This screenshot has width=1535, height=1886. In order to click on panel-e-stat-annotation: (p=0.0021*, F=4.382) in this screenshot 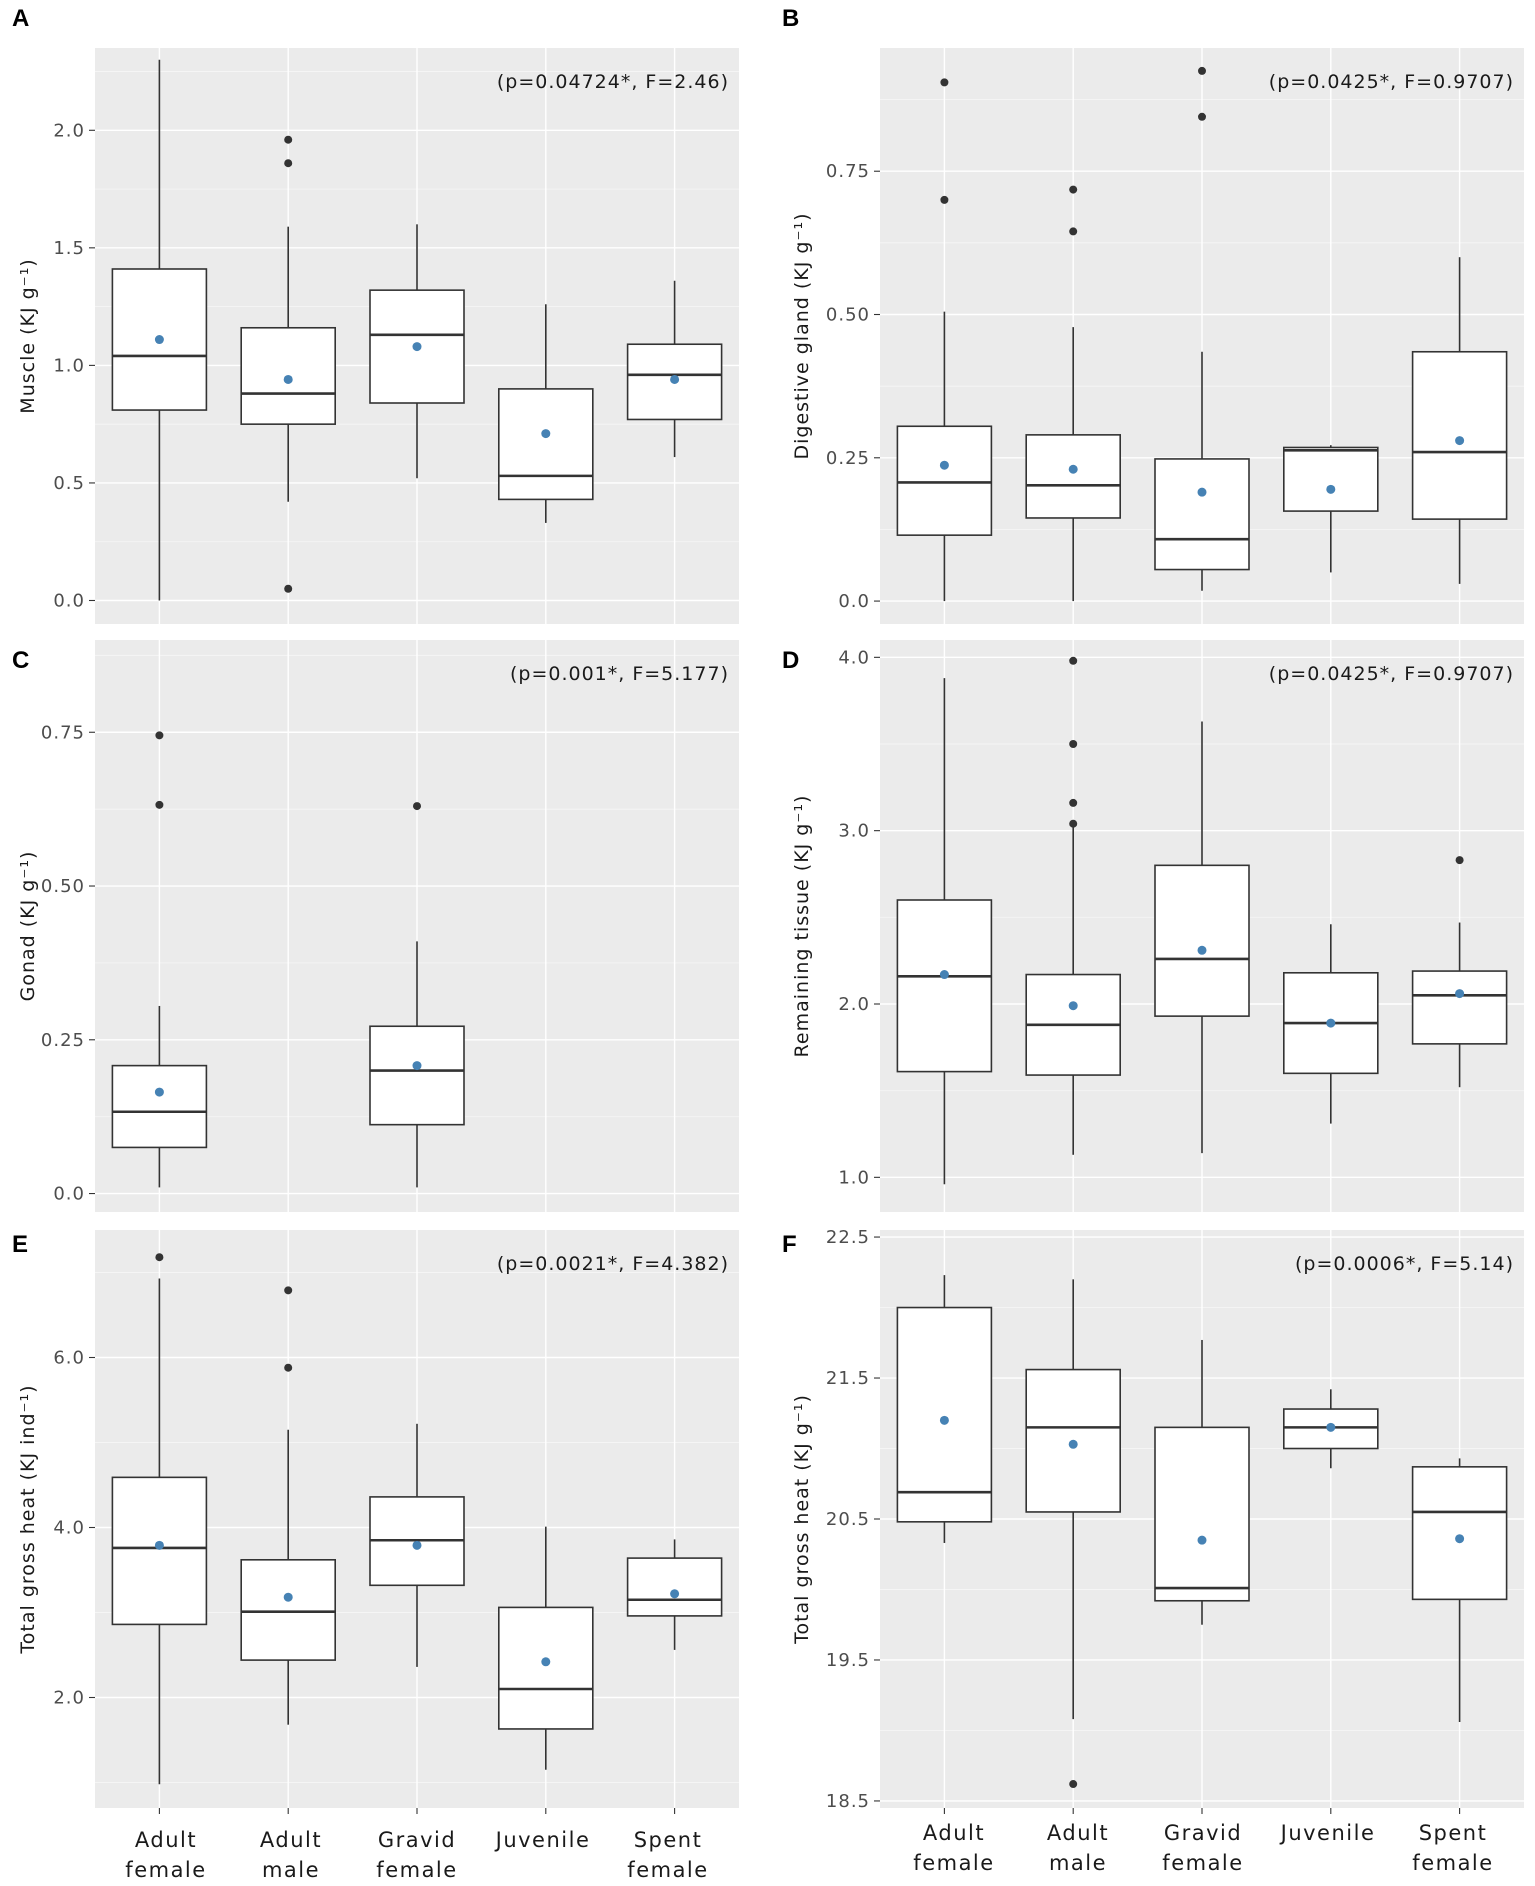, I will do `click(613, 1264)`.